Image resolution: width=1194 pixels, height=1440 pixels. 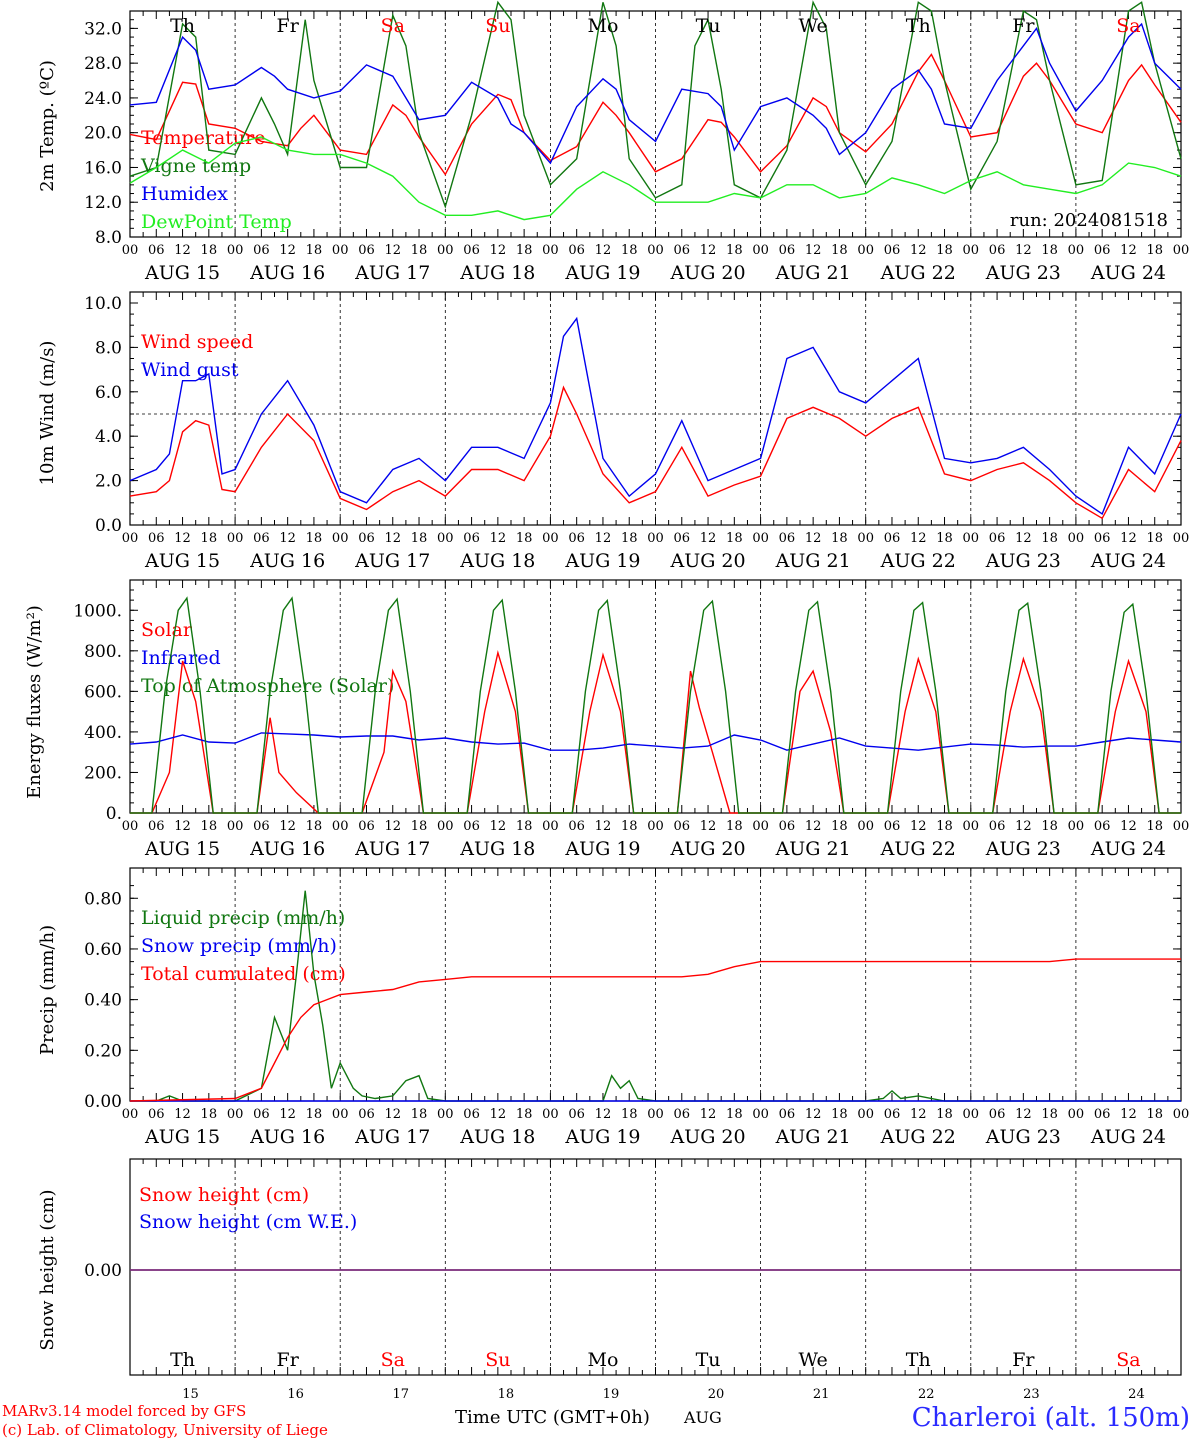 What do you see at coordinates (602, 561) in the screenshot?
I see `date-label: AUG 19` at bounding box center [602, 561].